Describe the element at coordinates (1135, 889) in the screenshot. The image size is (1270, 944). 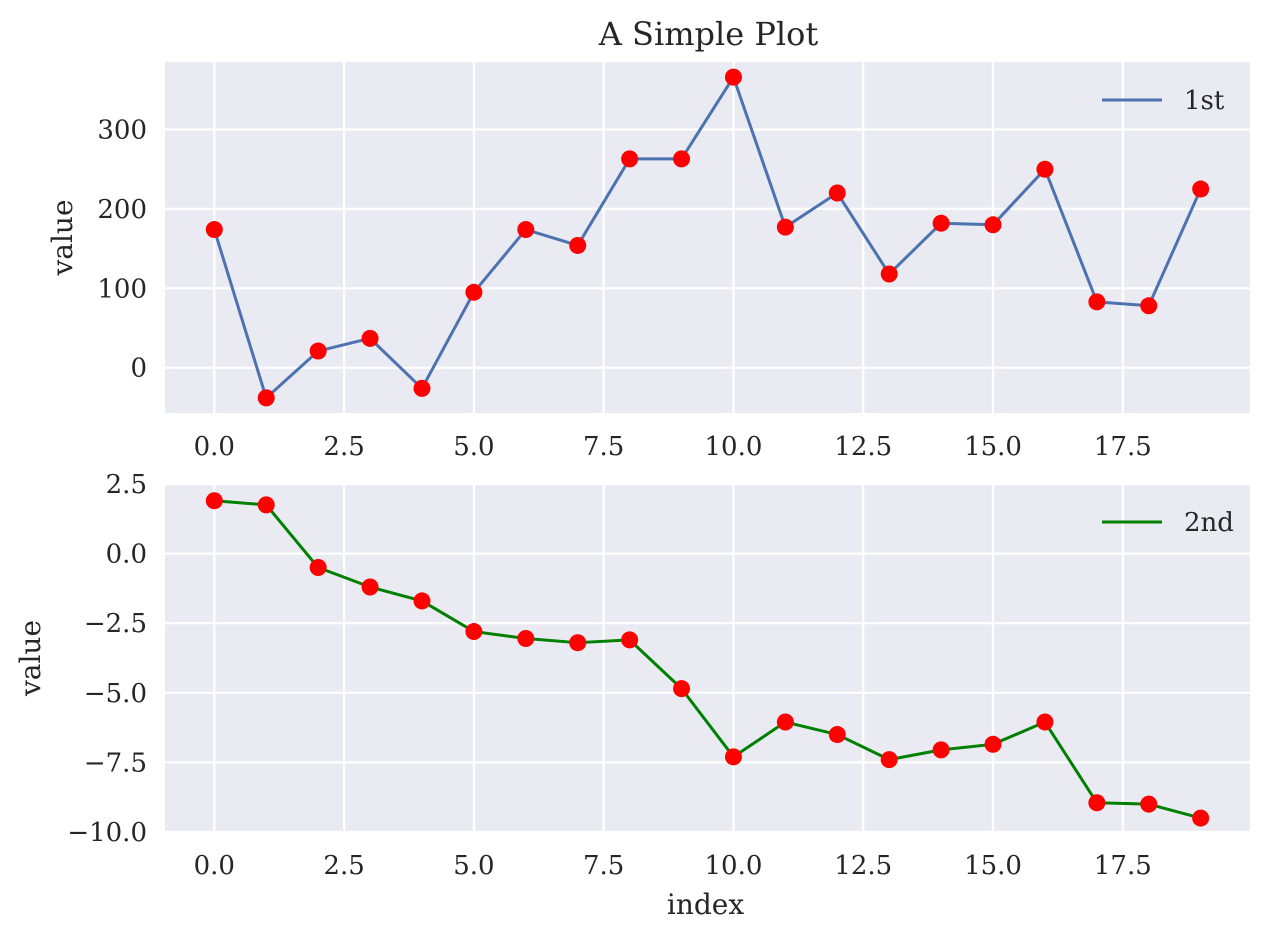
I see `watermark-text: 知乎 @丁凯星` at that location.